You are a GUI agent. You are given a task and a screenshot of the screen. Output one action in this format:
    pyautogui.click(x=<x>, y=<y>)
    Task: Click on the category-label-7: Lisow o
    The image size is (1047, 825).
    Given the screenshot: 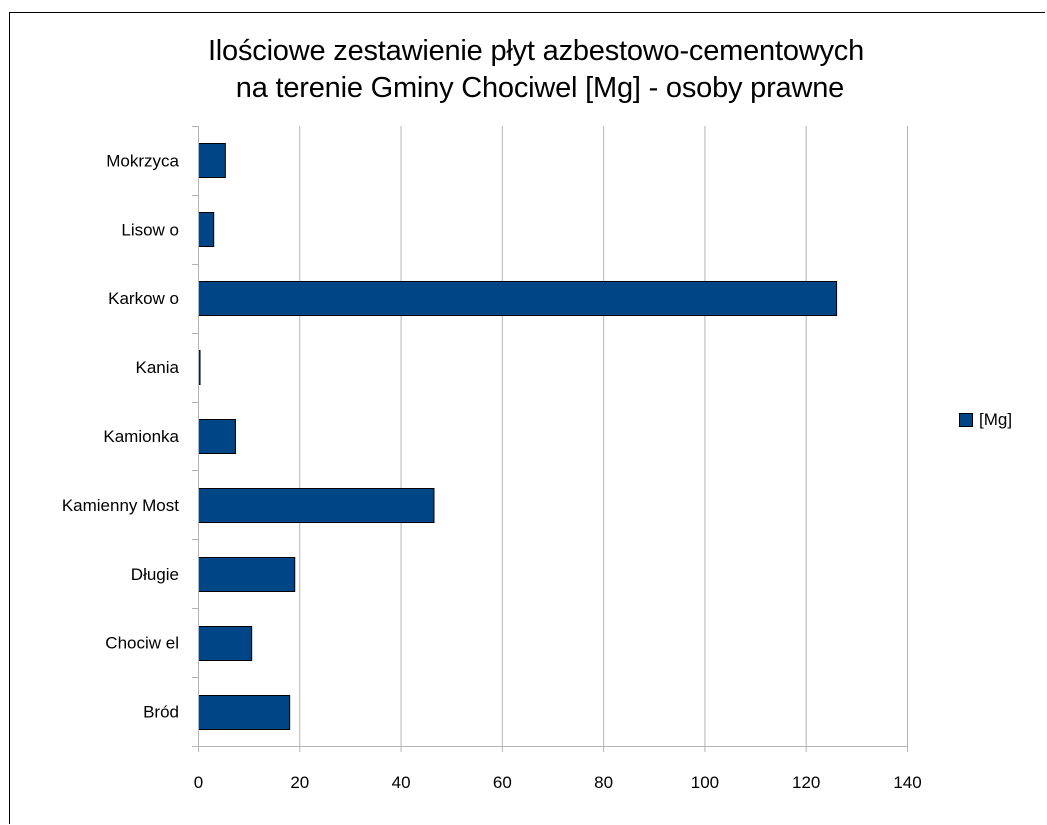 What is the action you would take?
    pyautogui.click(x=150, y=229)
    